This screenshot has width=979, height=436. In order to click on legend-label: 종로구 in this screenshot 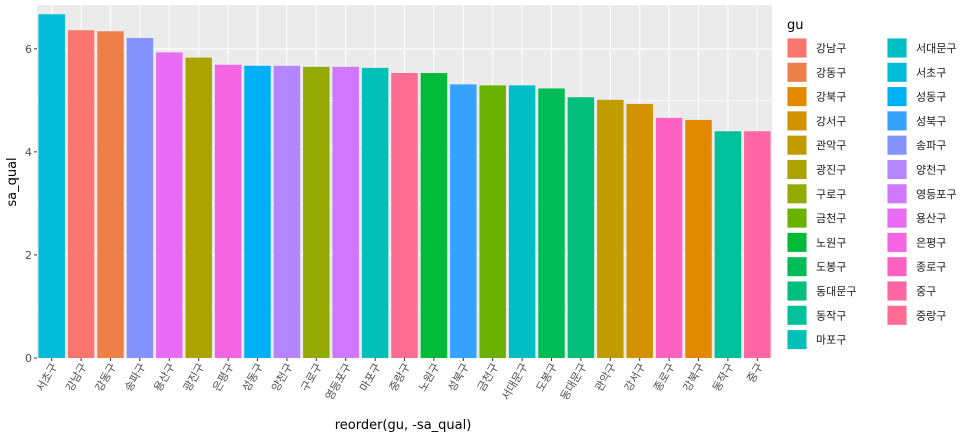, I will do `click(931, 267)`.